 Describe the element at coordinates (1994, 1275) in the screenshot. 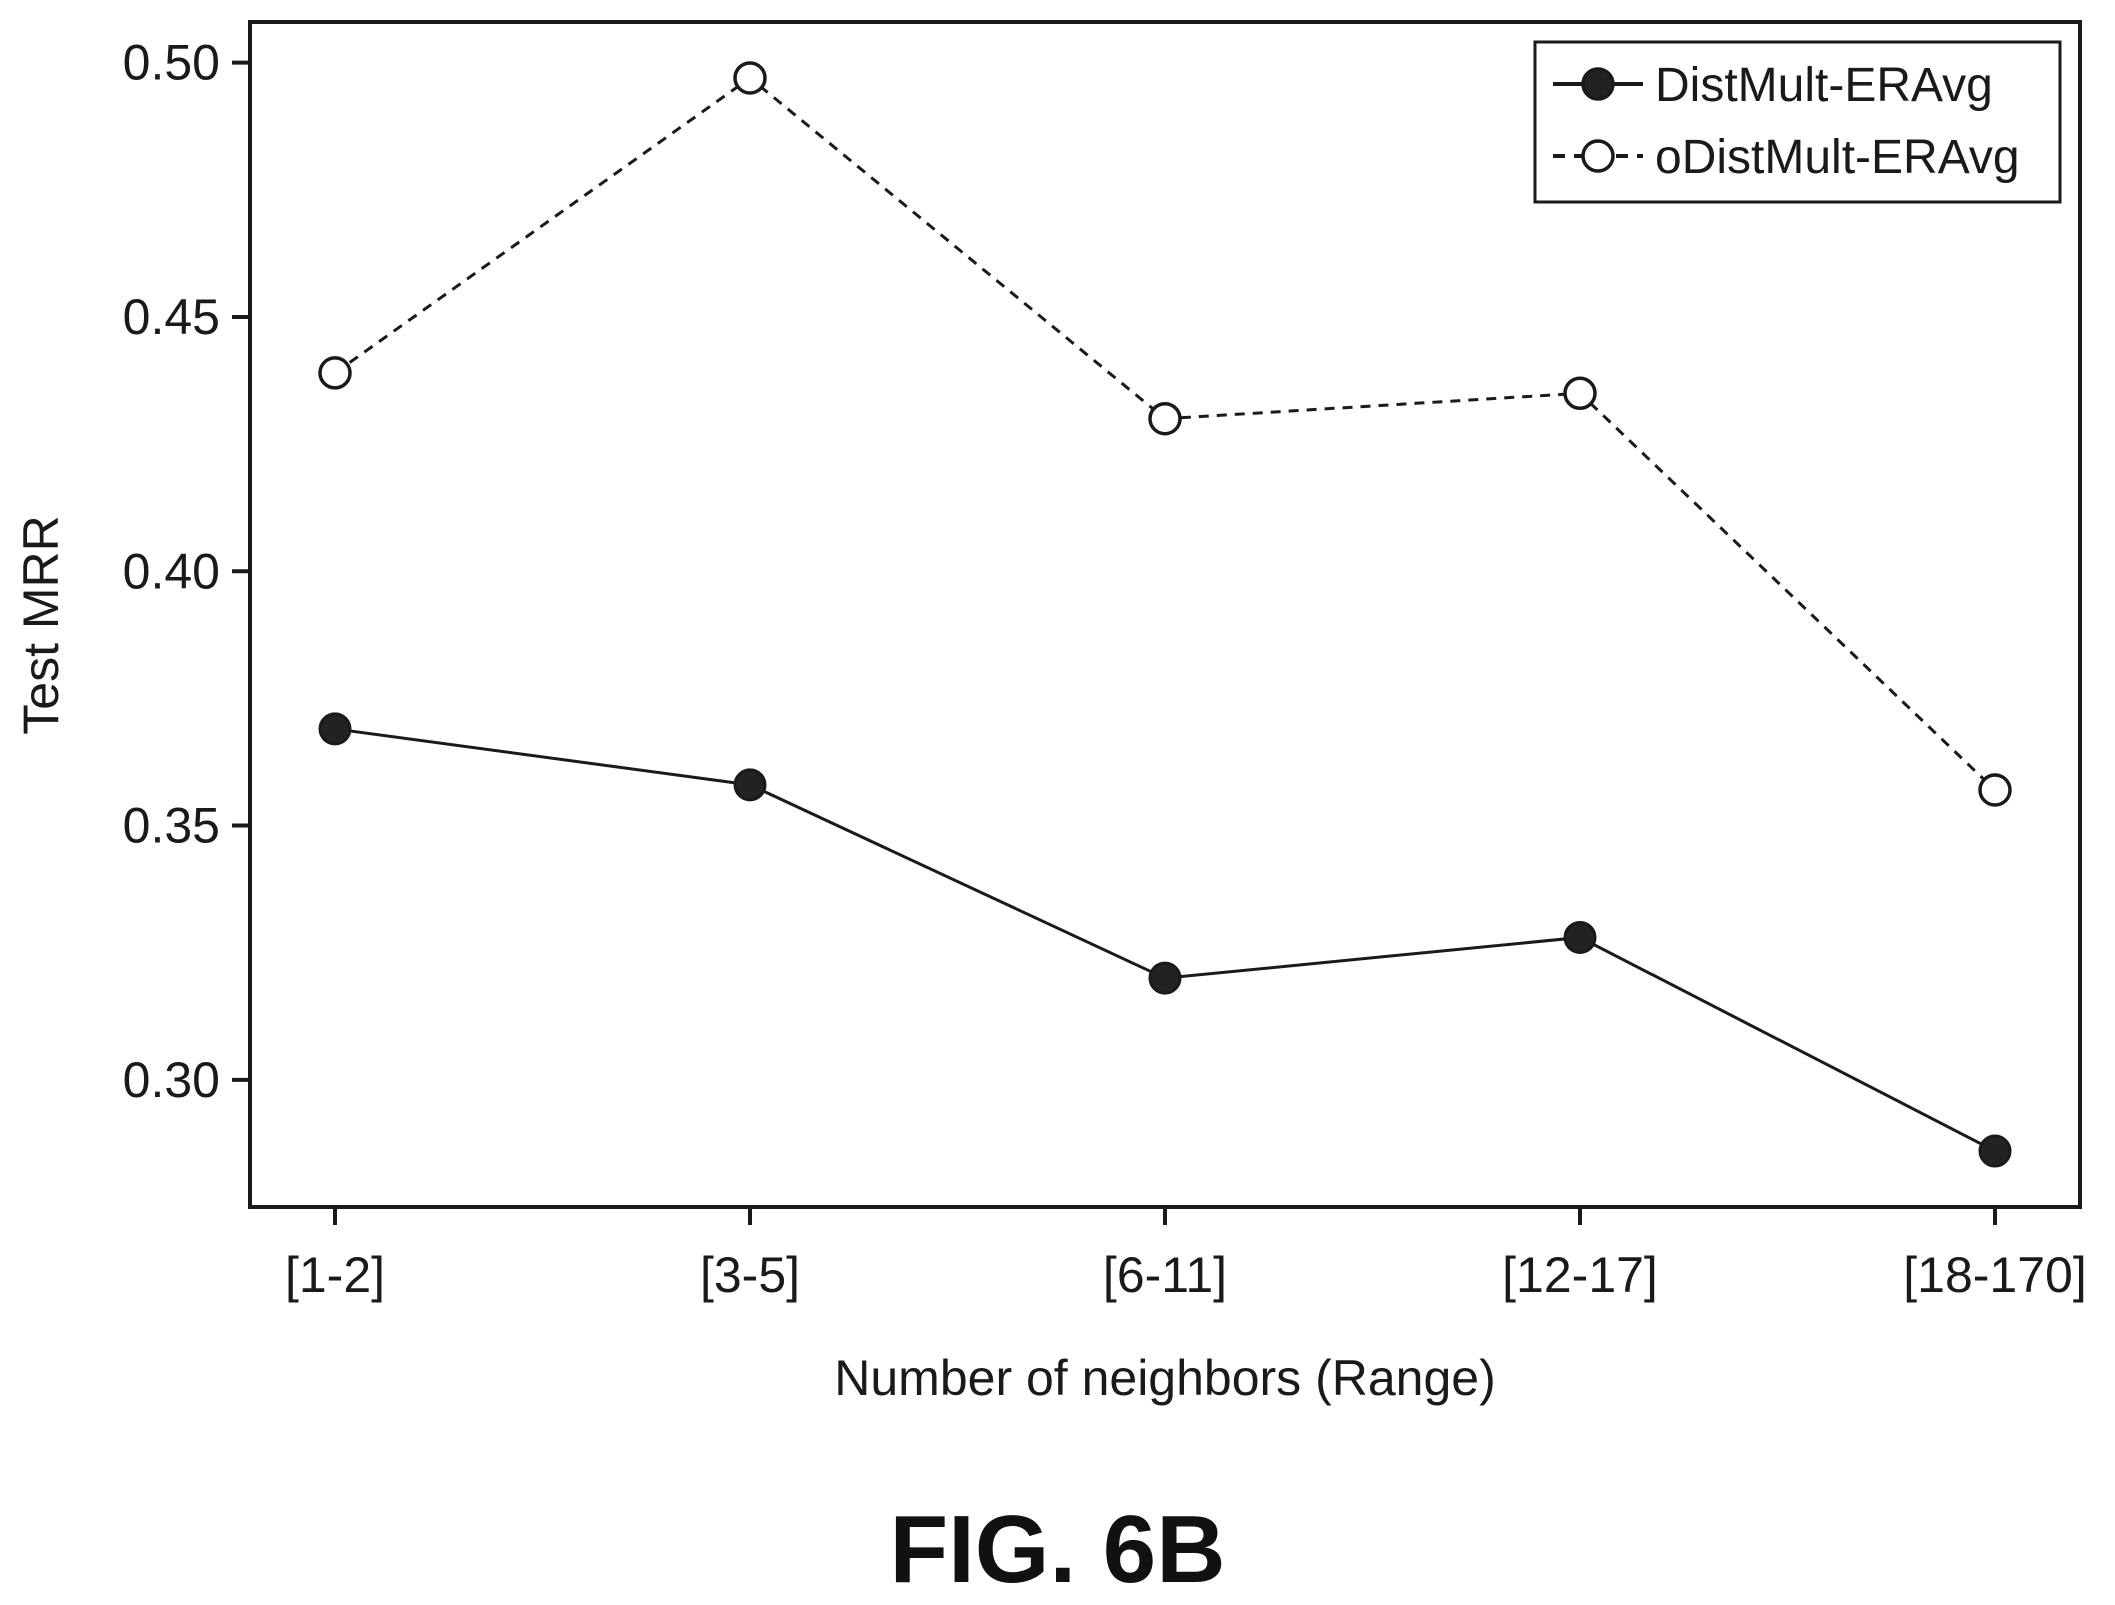

I see `x-tick-label: [18-170]` at that location.